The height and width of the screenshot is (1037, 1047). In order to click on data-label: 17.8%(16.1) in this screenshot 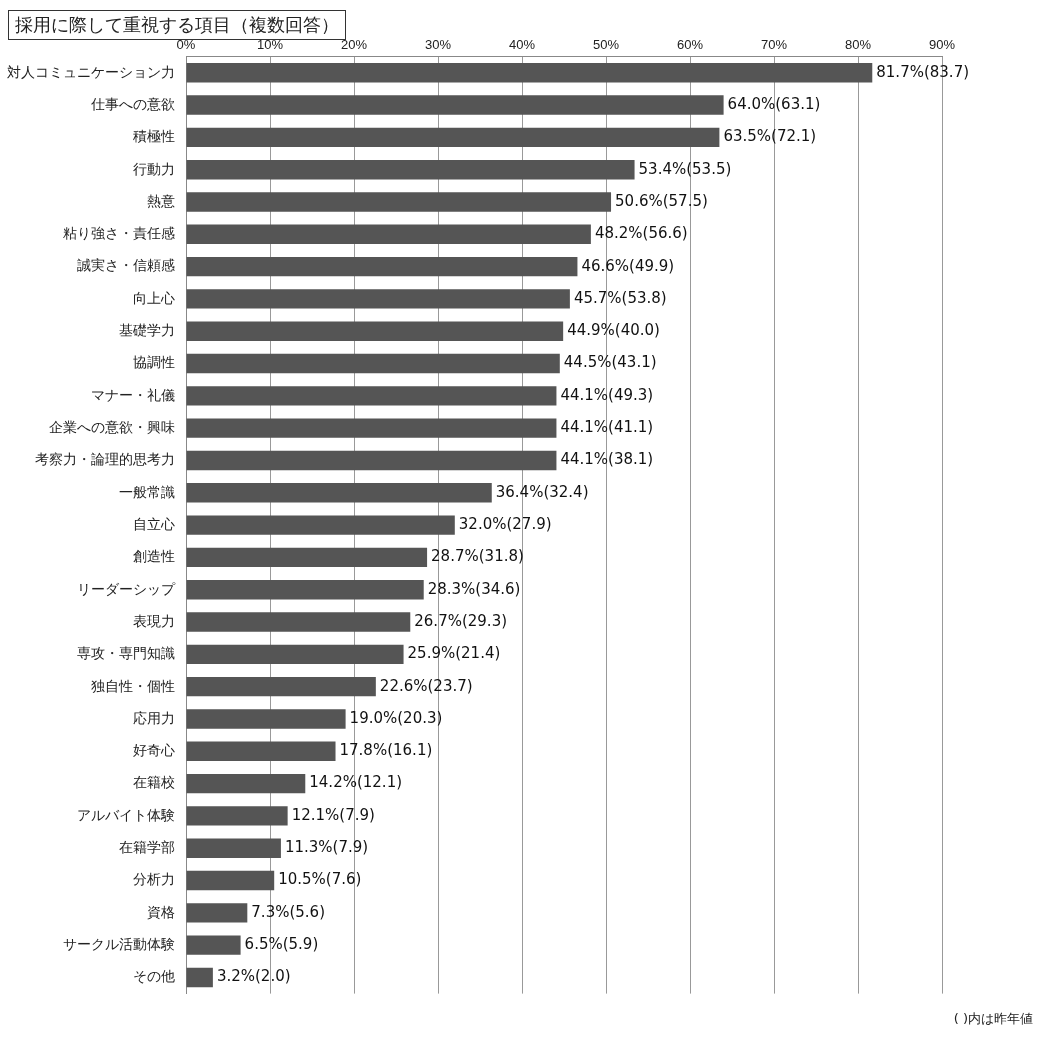, I will do `click(386, 750)`.